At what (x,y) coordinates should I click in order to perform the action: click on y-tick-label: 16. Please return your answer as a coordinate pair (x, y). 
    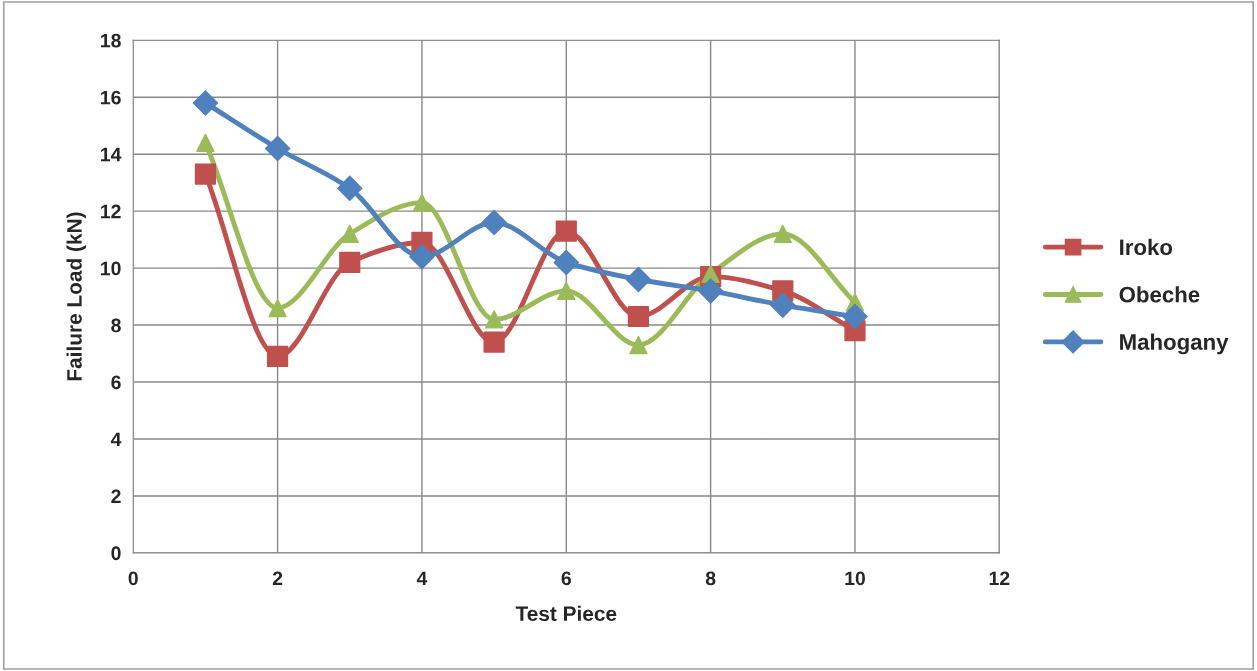
    Looking at the image, I should click on (111, 97).